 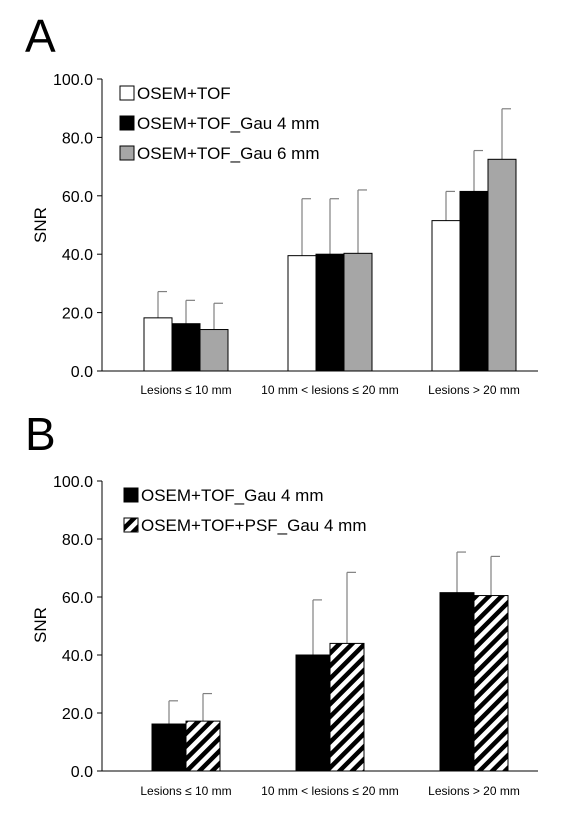 I want to click on panel-b-legend-label: OSEM+TOF+PSF_Gau 4 mm, so click(x=253, y=525).